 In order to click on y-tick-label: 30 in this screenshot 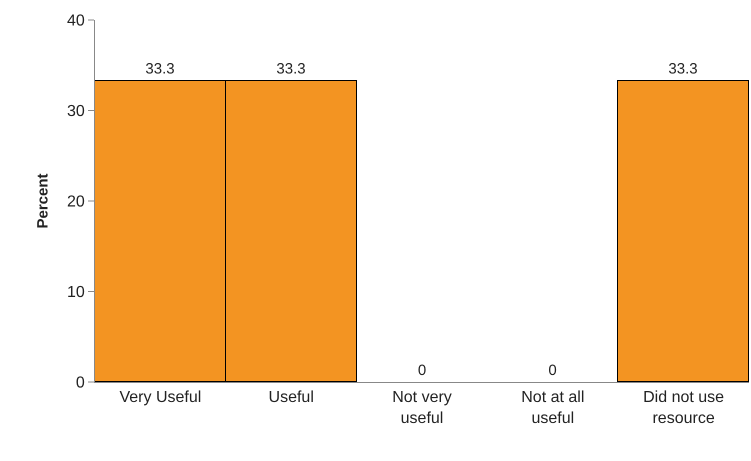, I will do `click(76, 111)`.